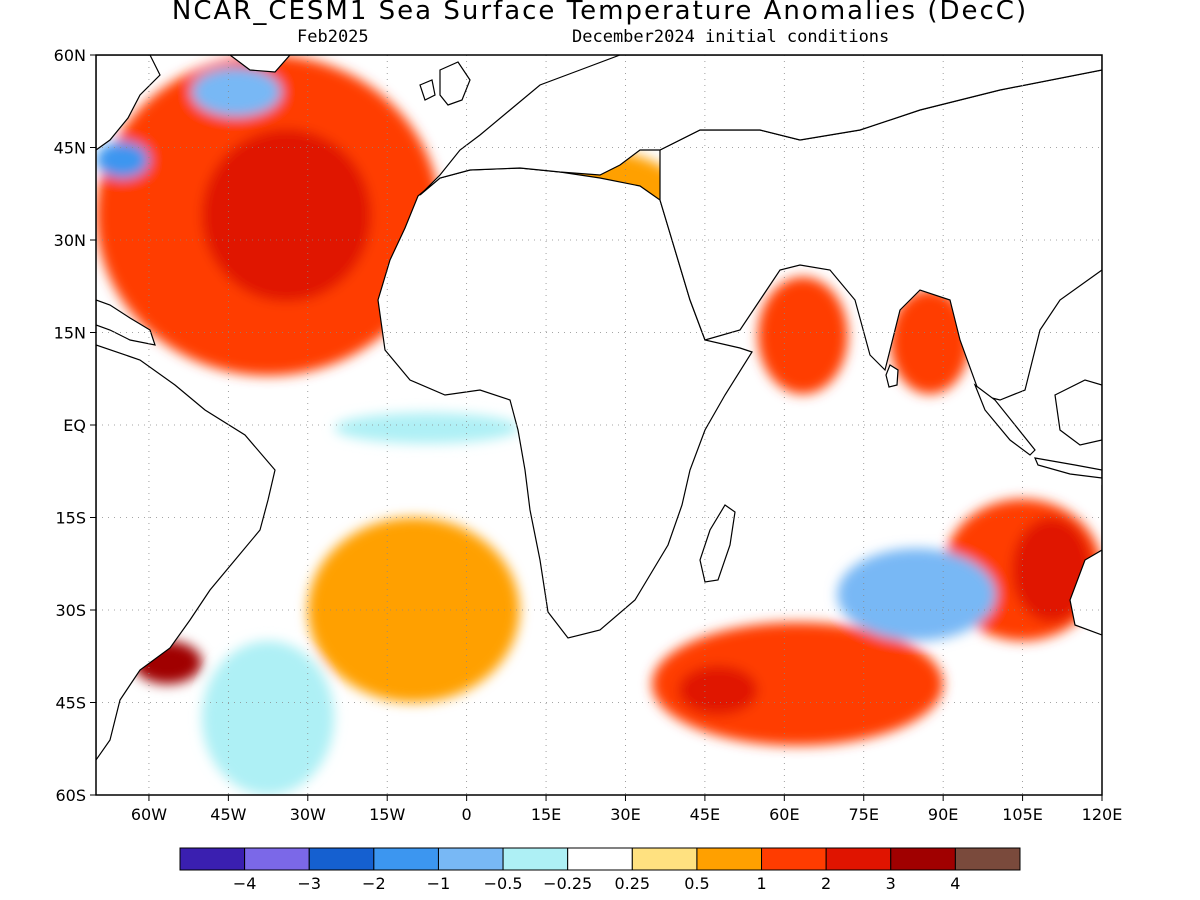 This screenshot has width=1200, height=900. Describe the element at coordinates (930, 342) in the screenshot. I see `anomaly-region-bay-of-bengal` at that location.